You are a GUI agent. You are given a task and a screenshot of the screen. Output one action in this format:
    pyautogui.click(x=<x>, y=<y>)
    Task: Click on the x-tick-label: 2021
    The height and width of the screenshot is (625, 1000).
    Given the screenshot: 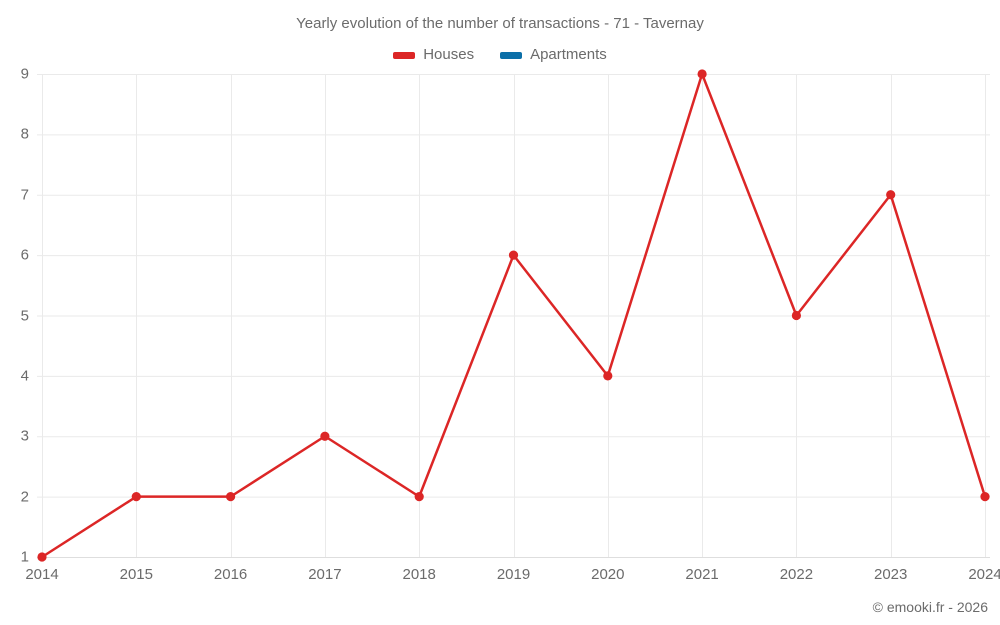 What is the action you would take?
    pyautogui.click(x=702, y=574)
    